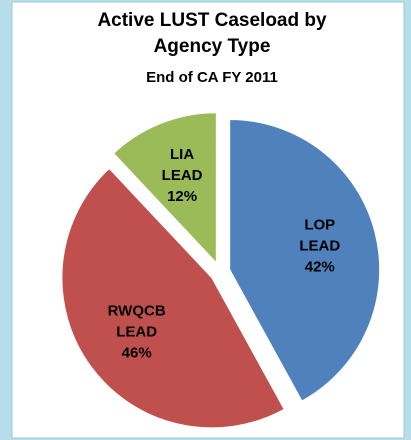 This screenshot has width=411, height=440. Describe the element at coordinates (137, 353) in the screenshot. I see `slice-value-label: 46%` at that location.